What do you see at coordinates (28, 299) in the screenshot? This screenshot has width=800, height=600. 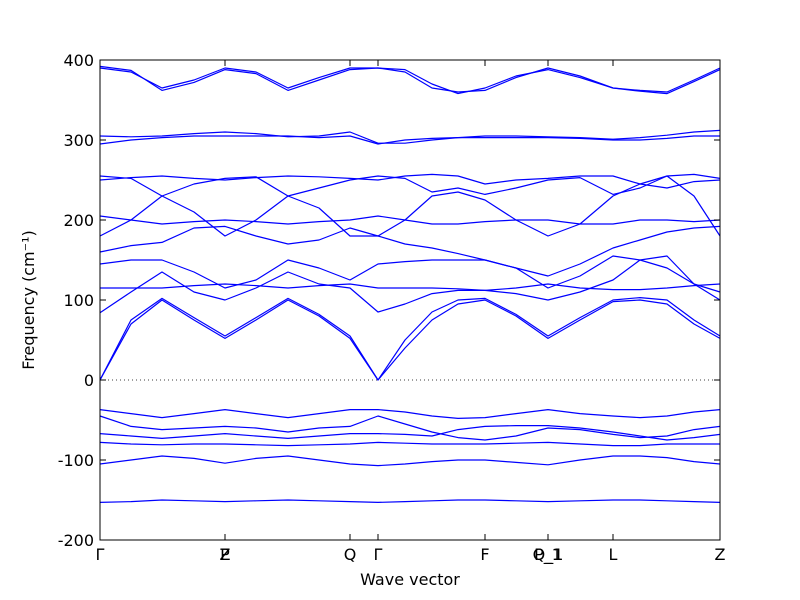 I see `y-axis-label: Frequency (cm⁻¹)` at bounding box center [28, 299].